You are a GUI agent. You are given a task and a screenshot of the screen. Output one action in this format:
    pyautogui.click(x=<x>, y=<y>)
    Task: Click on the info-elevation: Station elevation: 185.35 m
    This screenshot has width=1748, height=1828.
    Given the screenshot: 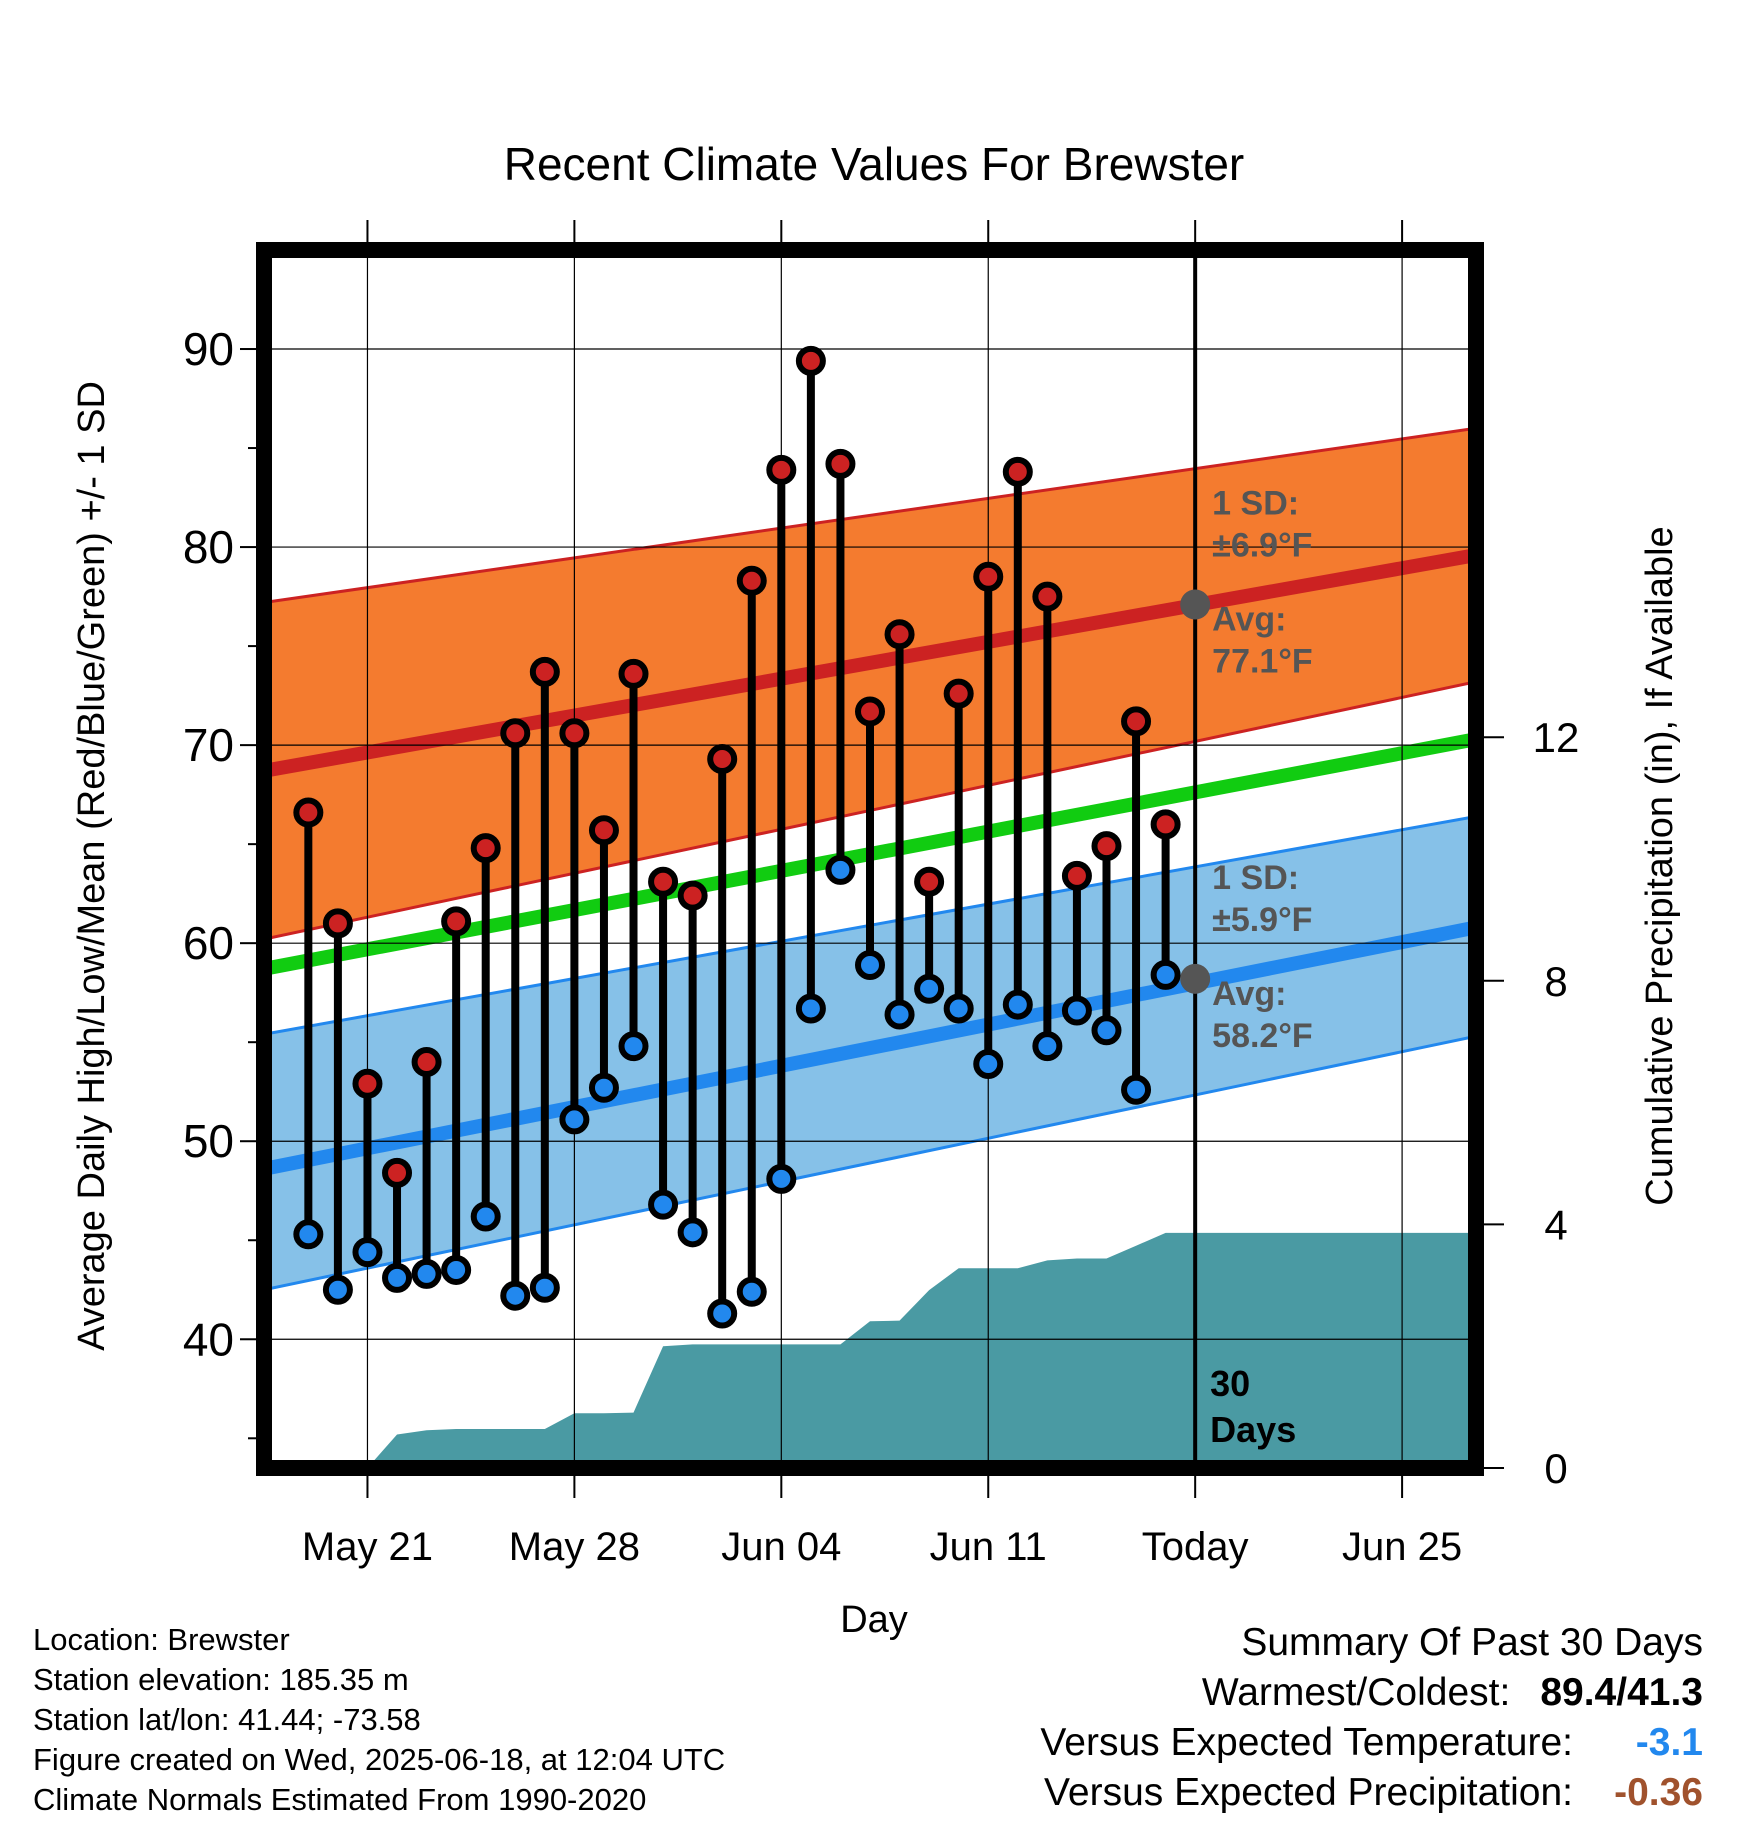 What is the action you would take?
    pyautogui.click(x=221, y=1679)
    